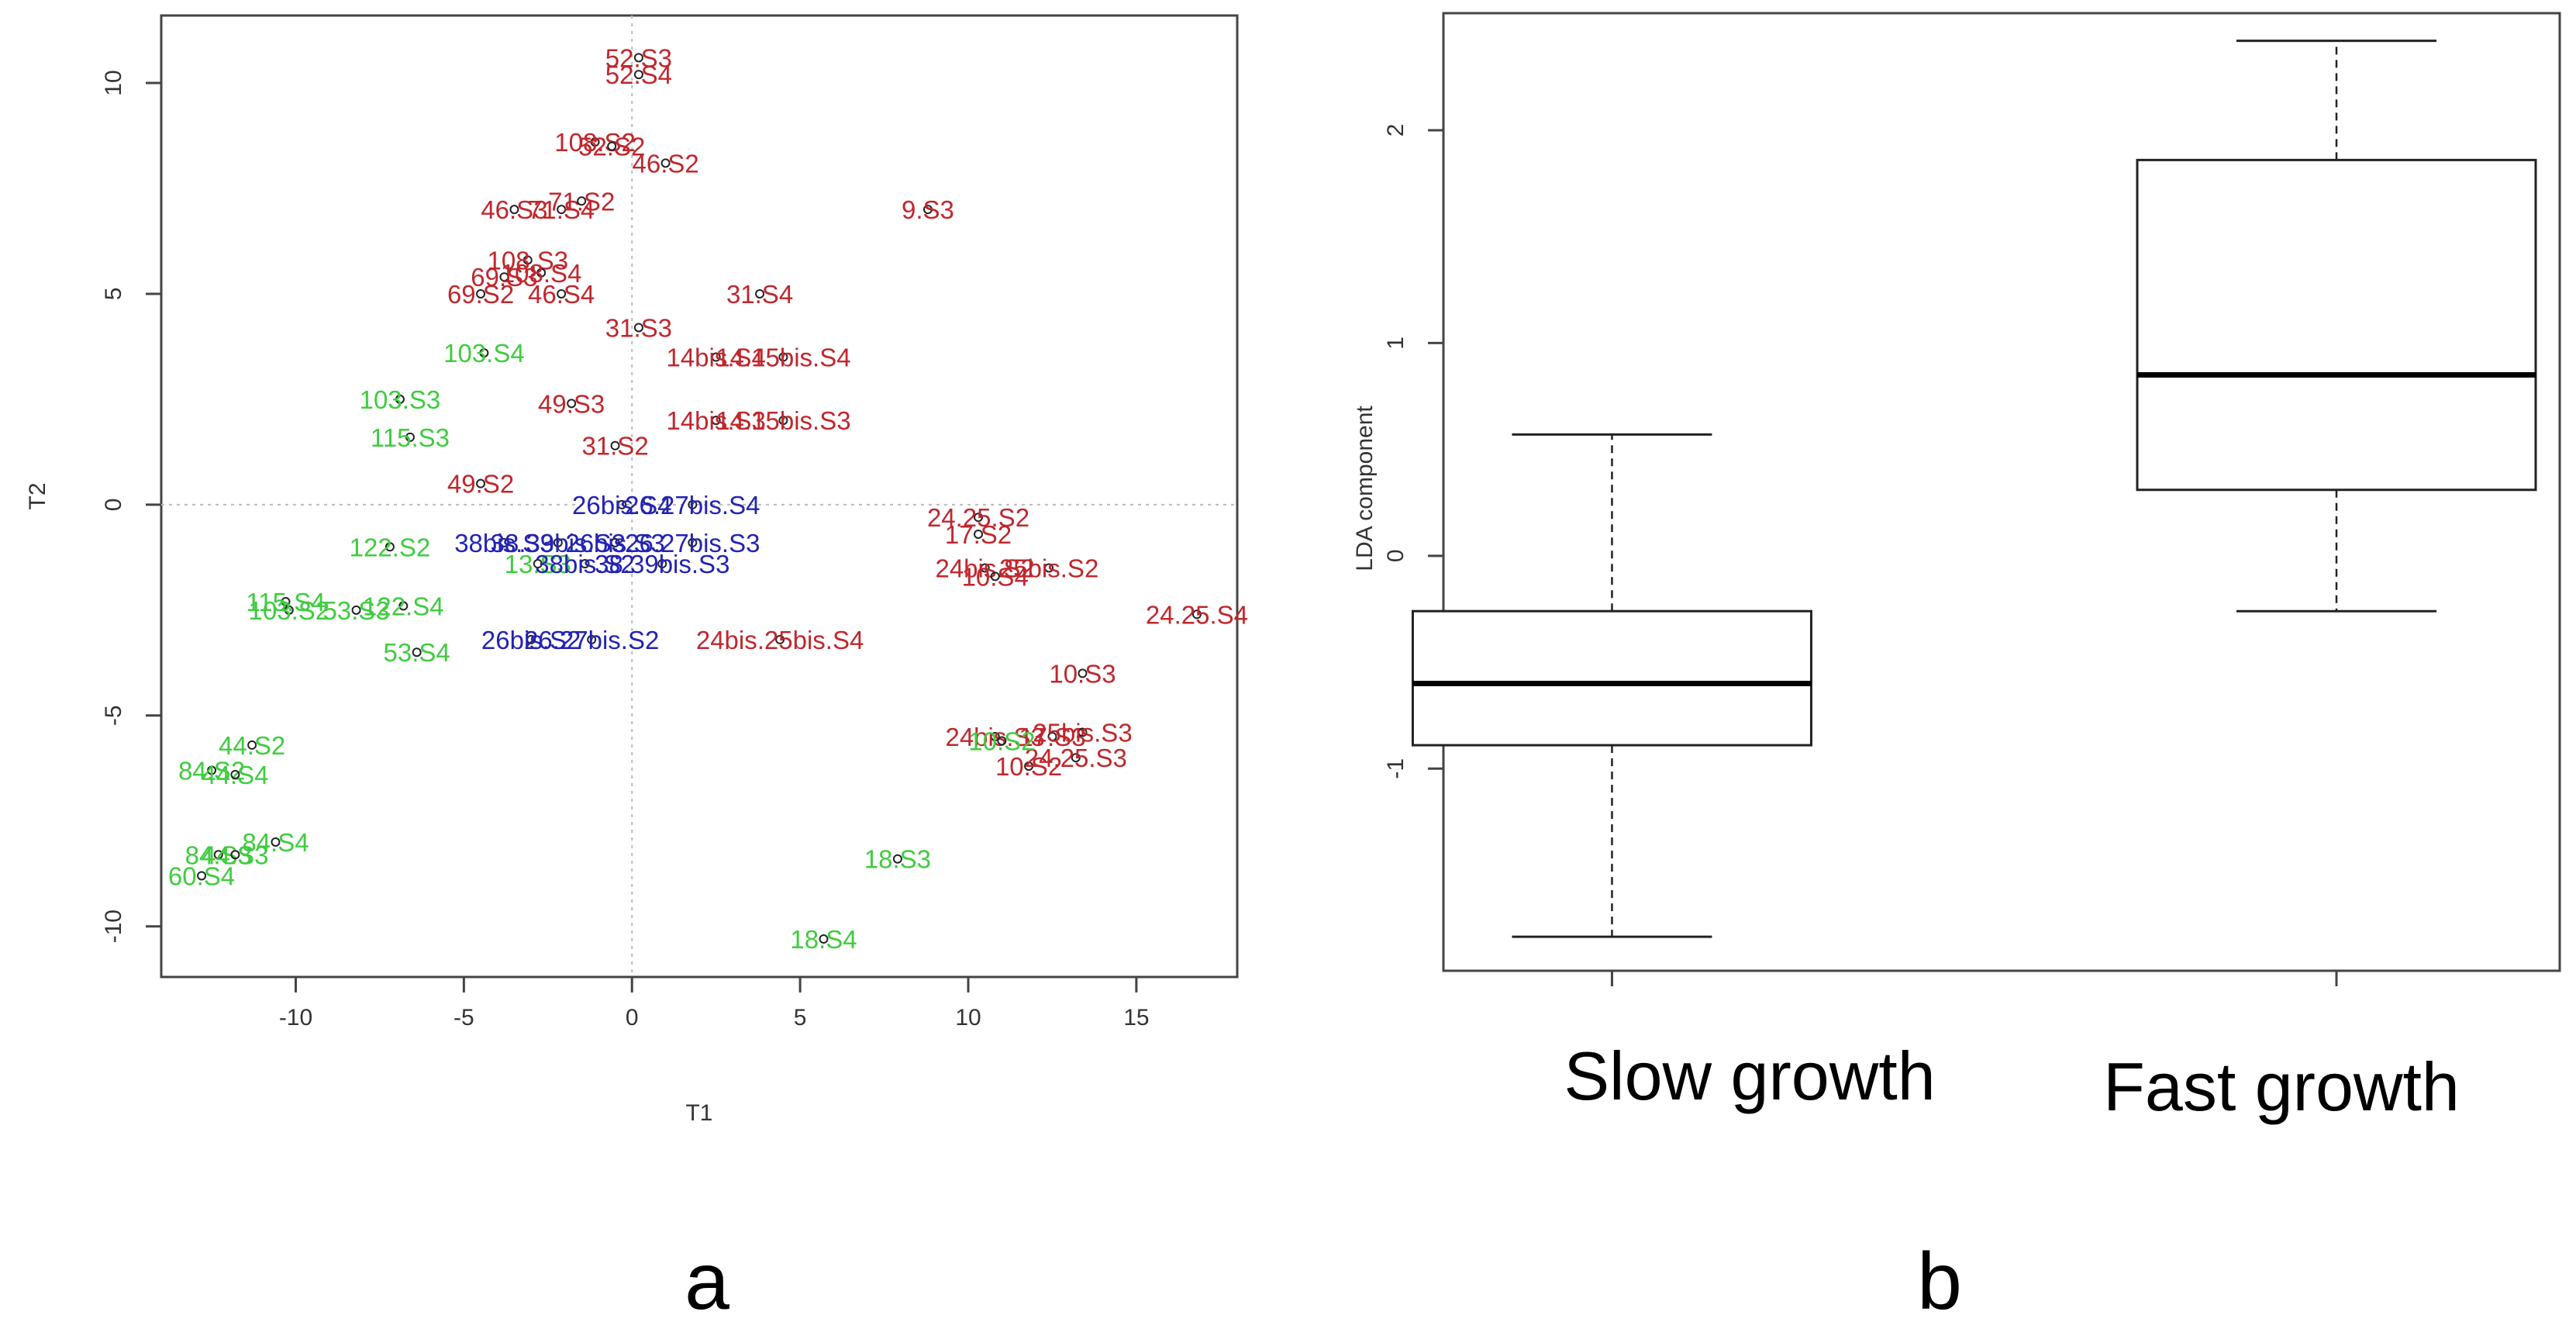 This screenshot has width=2576, height=1329. Describe the element at coordinates (698, 1113) in the screenshot. I see `scatter-x-axis-title: T1` at that location.